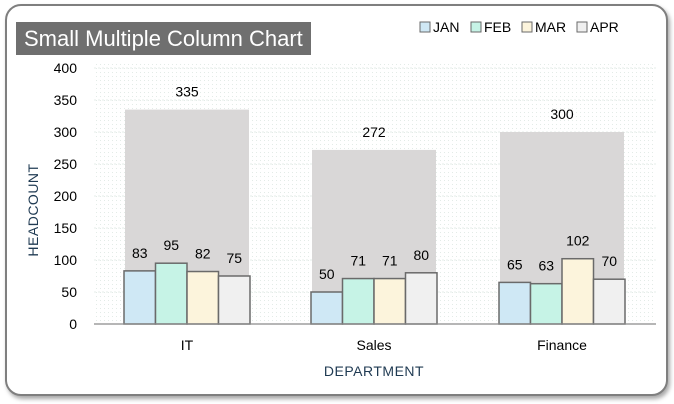  Describe the element at coordinates (203, 254) in the screenshot. I see `data-label-it-mar: 82` at that location.